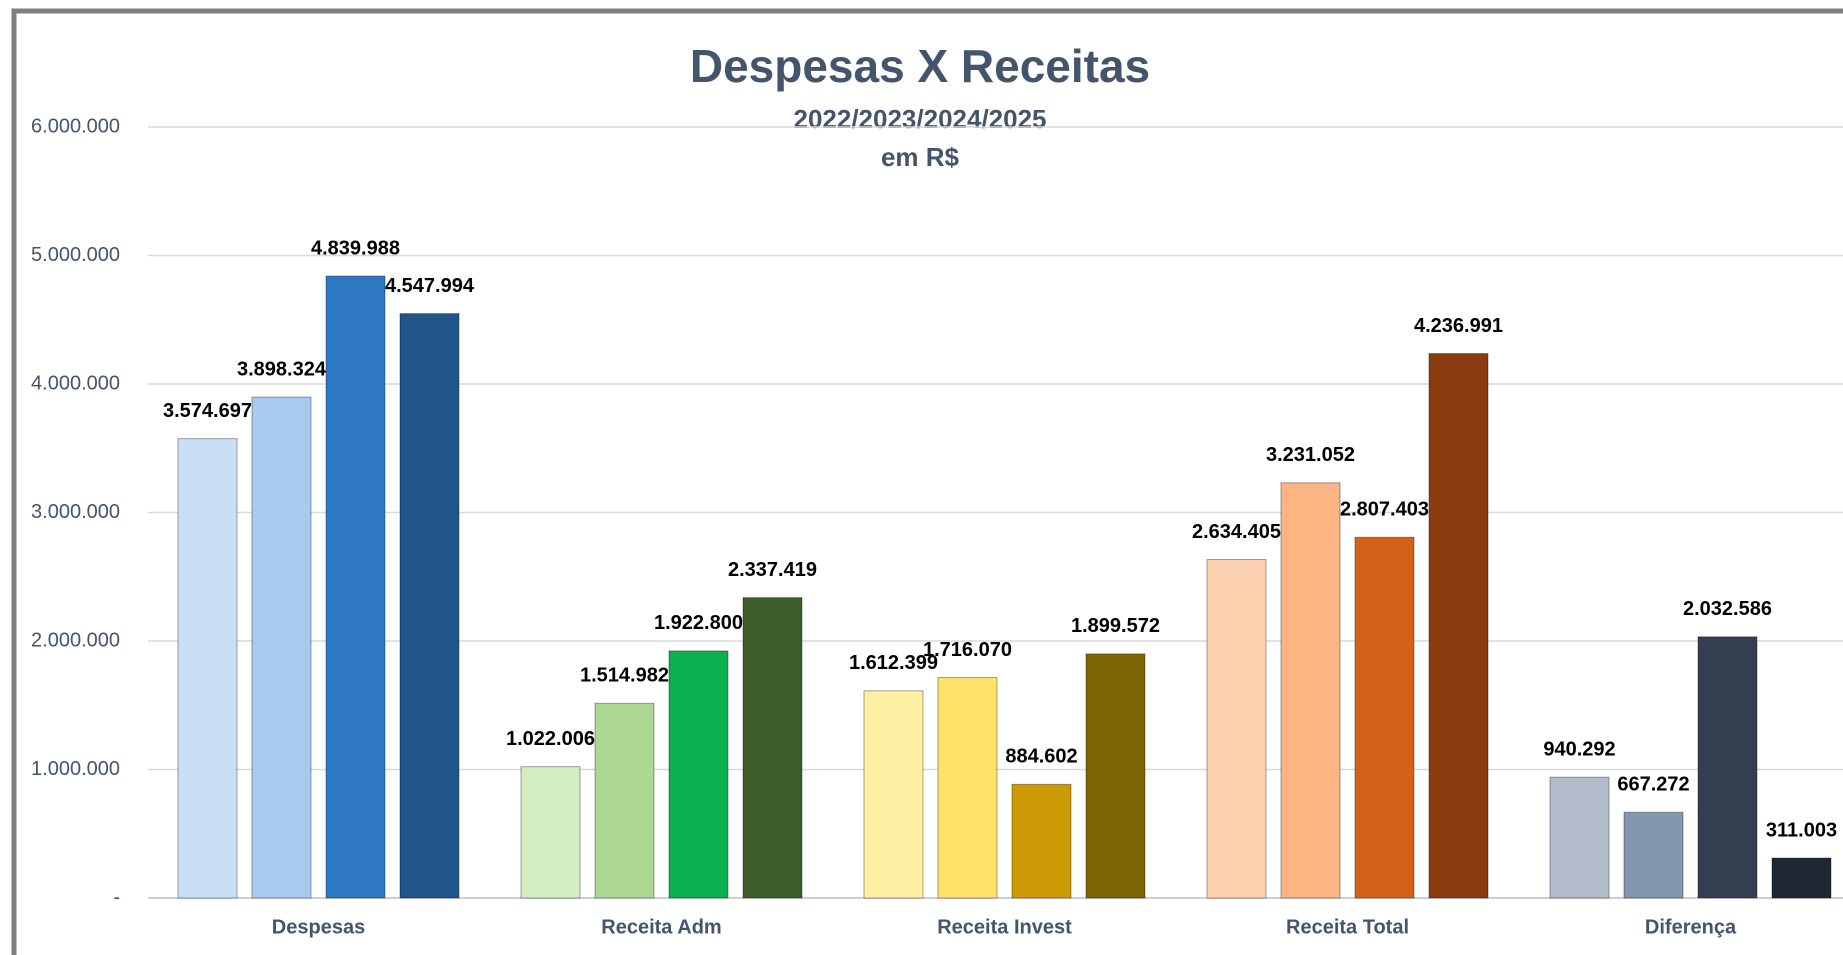 The height and width of the screenshot is (955, 1843). What do you see at coordinates (75, 769) in the screenshot?
I see `y-tick-label: 1.000.000` at bounding box center [75, 769].